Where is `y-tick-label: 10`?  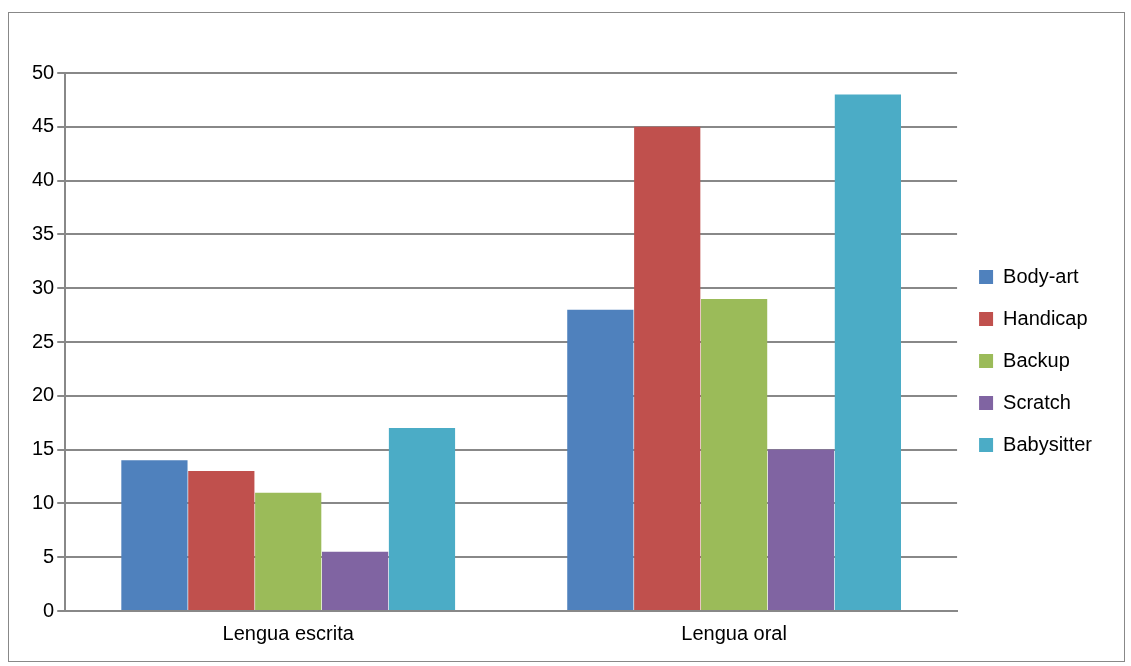 y-tick-label: 10 is located at coordinates (43, 501).